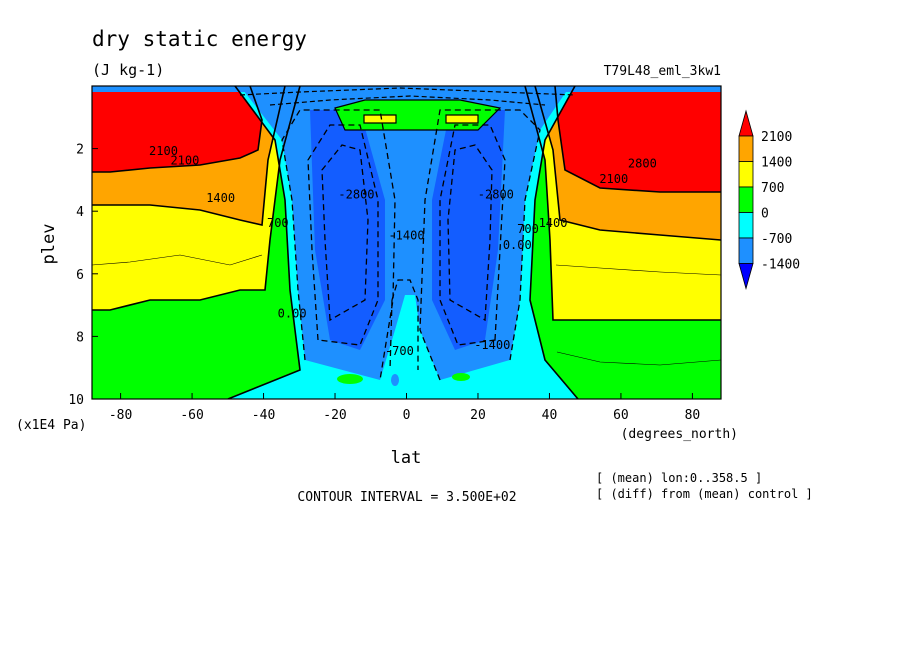  Describe the element at coordinates (380, 119) in the screenshot. I see `fill-top-yellow-left` at that location.